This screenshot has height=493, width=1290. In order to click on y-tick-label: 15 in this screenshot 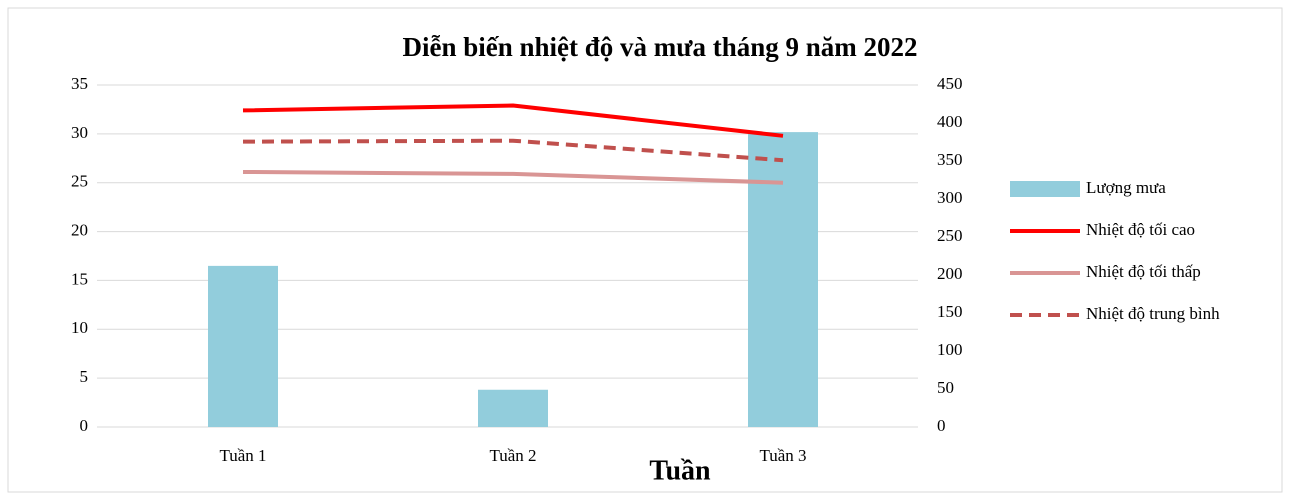, I will do `click(79, 278)`.